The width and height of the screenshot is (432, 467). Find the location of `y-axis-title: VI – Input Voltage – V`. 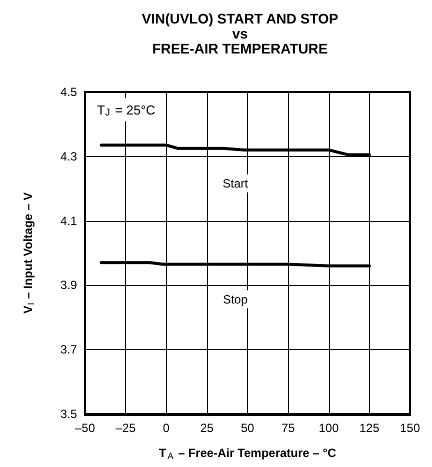

y-axis-title: VI – Input Voltage – V is located at coordinates (28, 253).